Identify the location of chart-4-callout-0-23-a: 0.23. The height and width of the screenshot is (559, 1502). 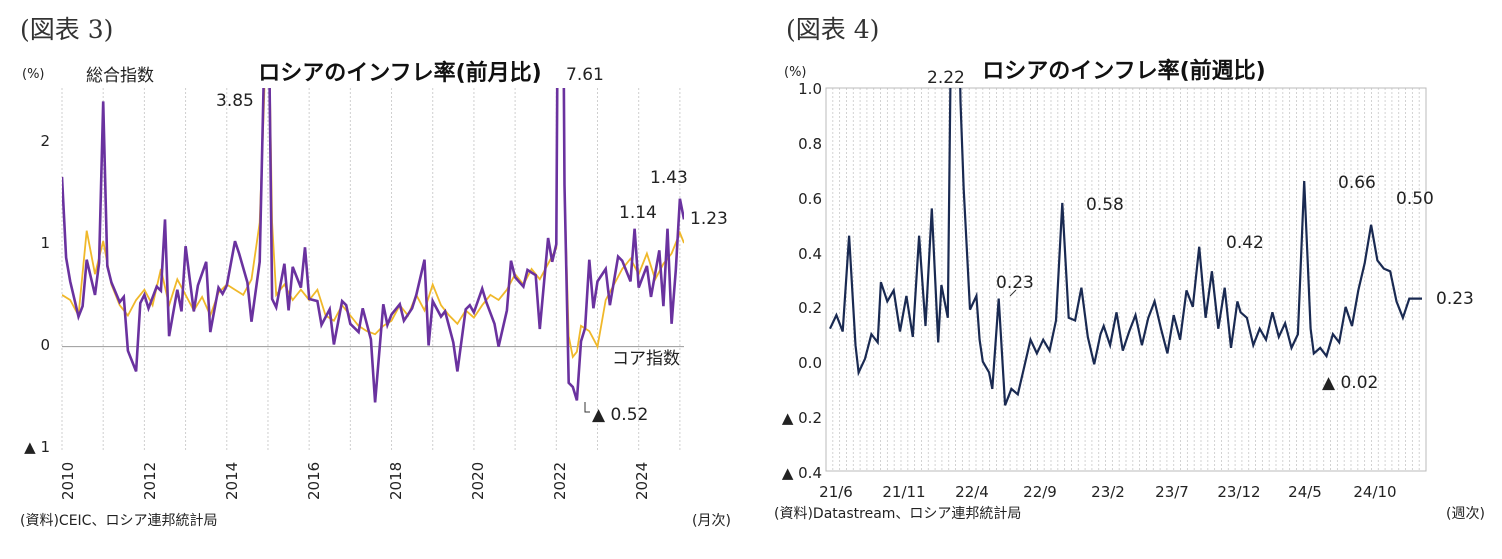
(1015, 283).